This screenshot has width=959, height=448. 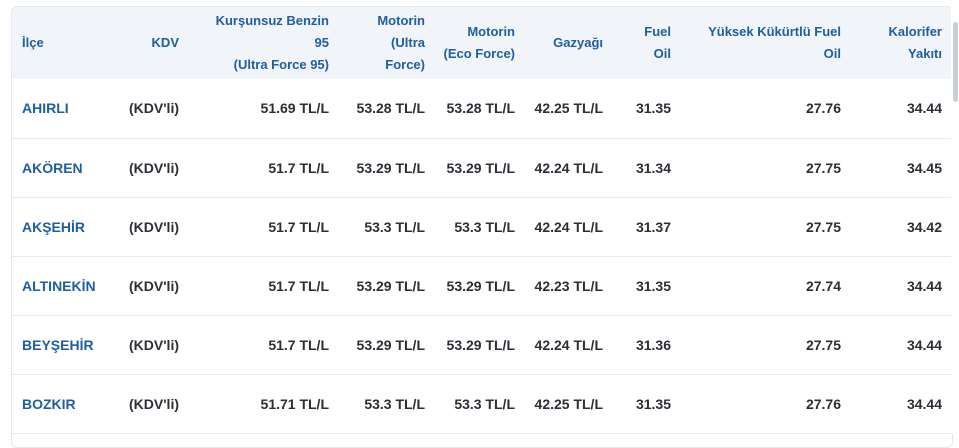 I want to click on cell-gazyagi: 42.23 TL/L, so click(x=568, y=285).